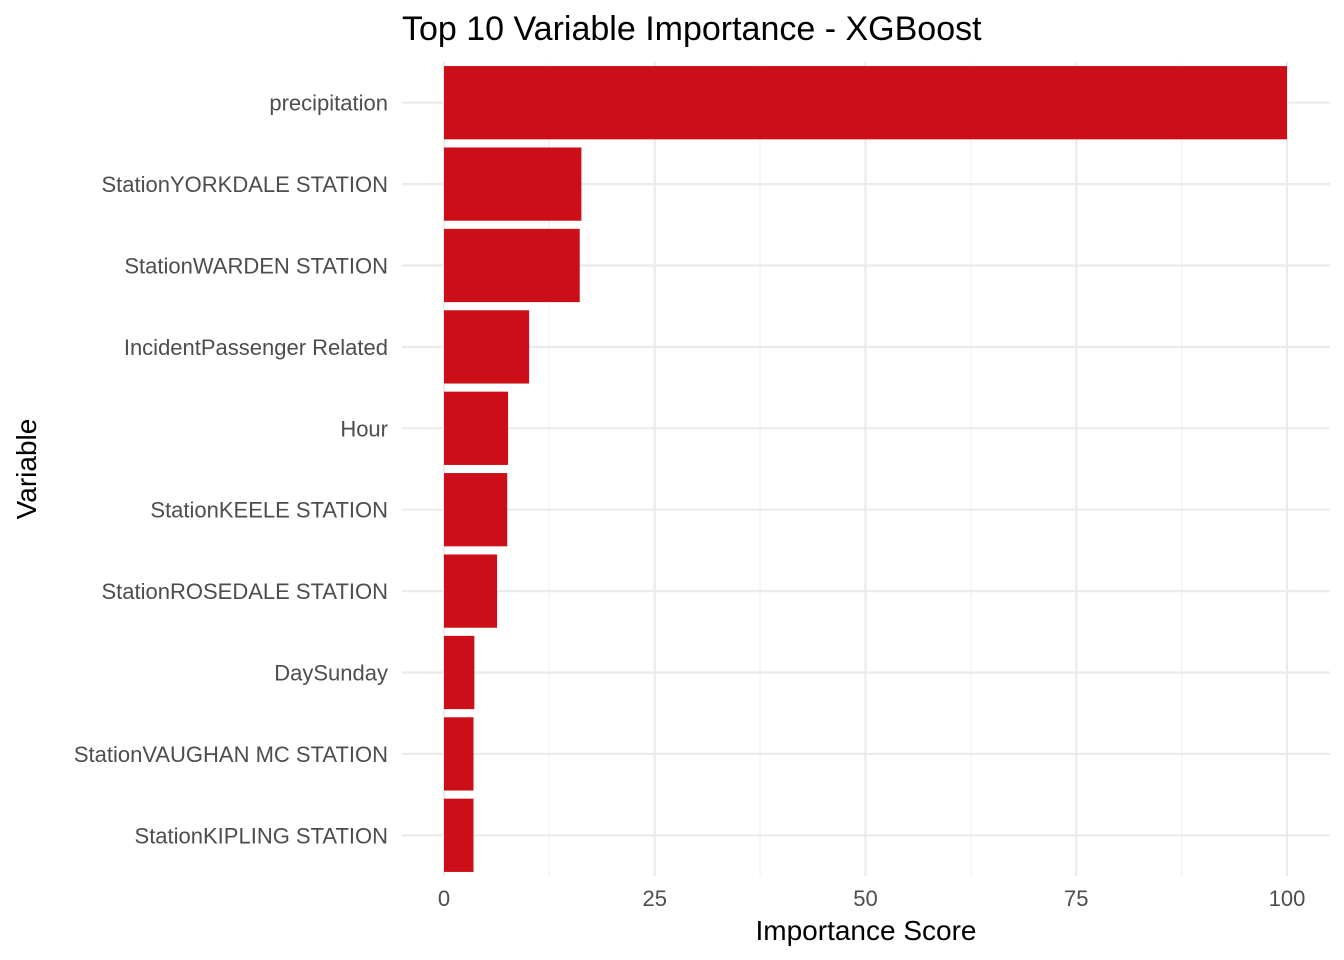 The width and height of the screenshot is (1344, 960). Describe the element at coordinates (444, 898) in the screenshot. I see `x-tick-label: 0` at that location.